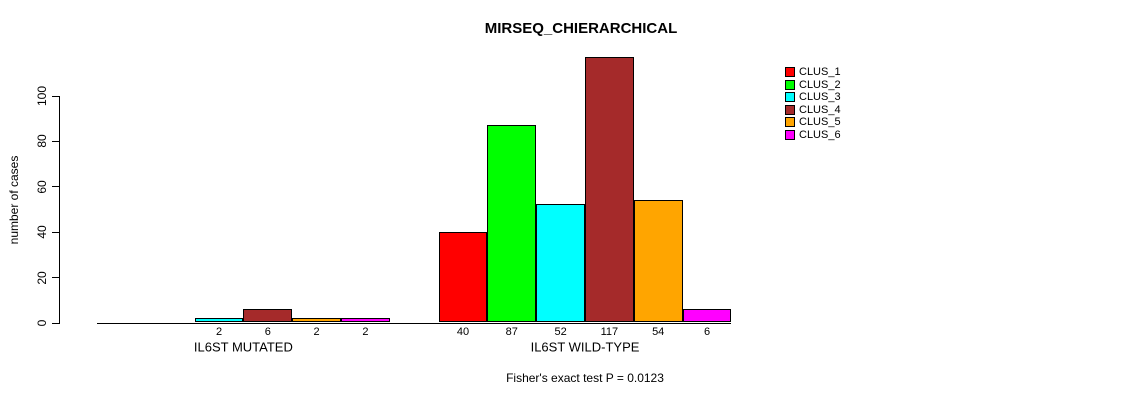 This screenshot has height=400, width=1140. Describe the element at coordinates (820, 97) in the screenshot. I see `legend-label: CLUS_3` at that location.